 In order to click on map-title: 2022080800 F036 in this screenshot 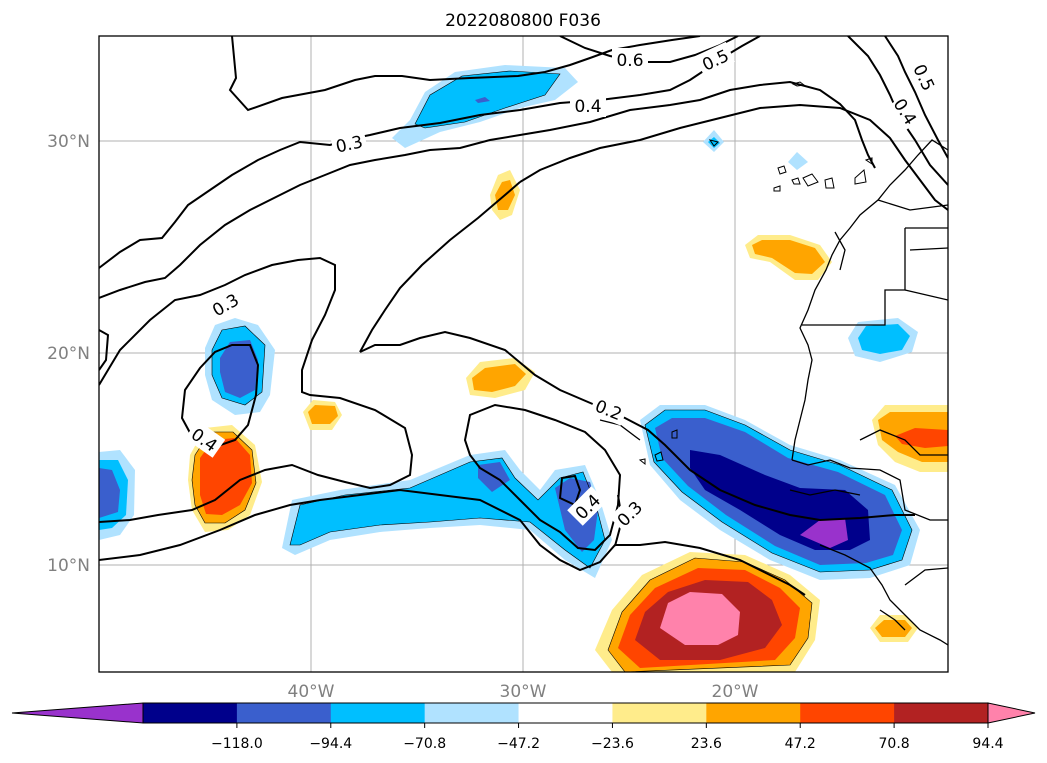, I will do `click(523, 21)`.